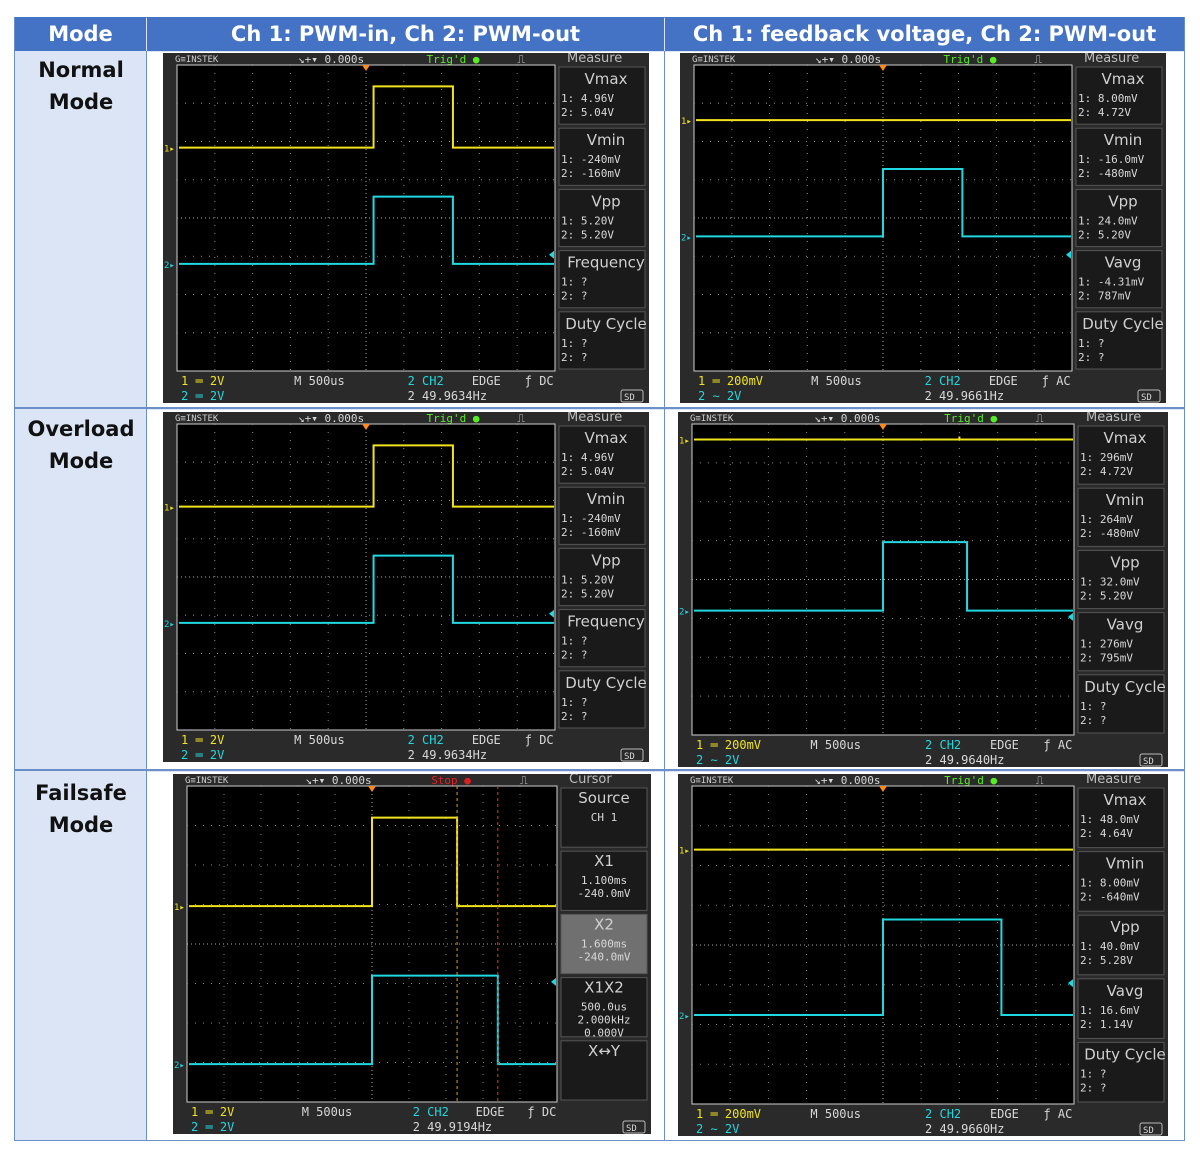 This screenshot has width=1200, height=1153. What do you see at coordinates (1038, 59) in the screenshot?
I see `trigger-edge-icon: ⎍` at bounding box center [1038, 59].